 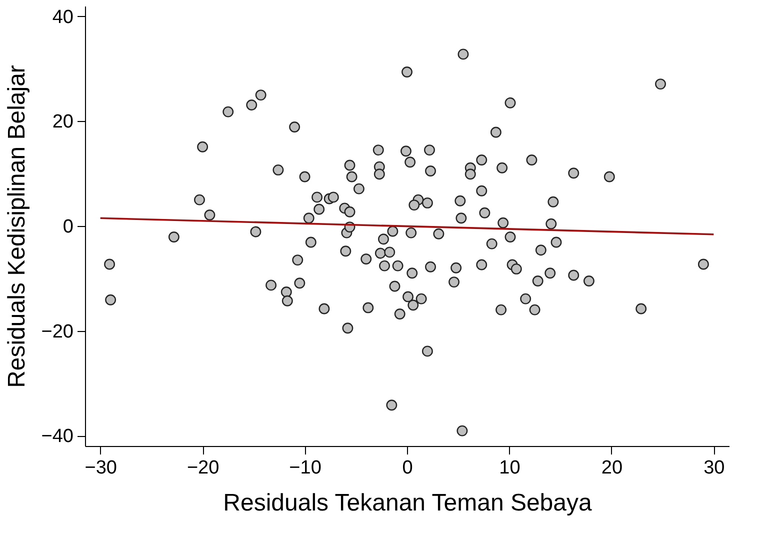 I want to click on y-tick-label: 40, so click(x=63, y=17).